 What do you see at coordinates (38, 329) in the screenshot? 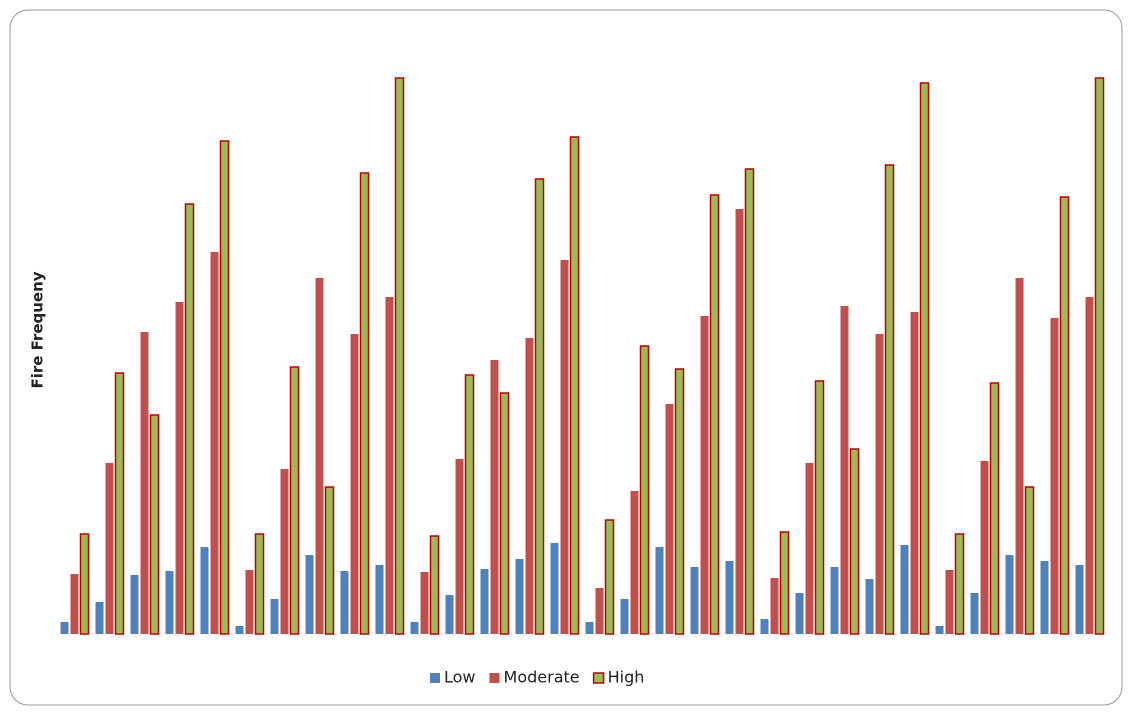
I see `y-axis-label: Fire Frequeny` at bounding box center [38, 329].